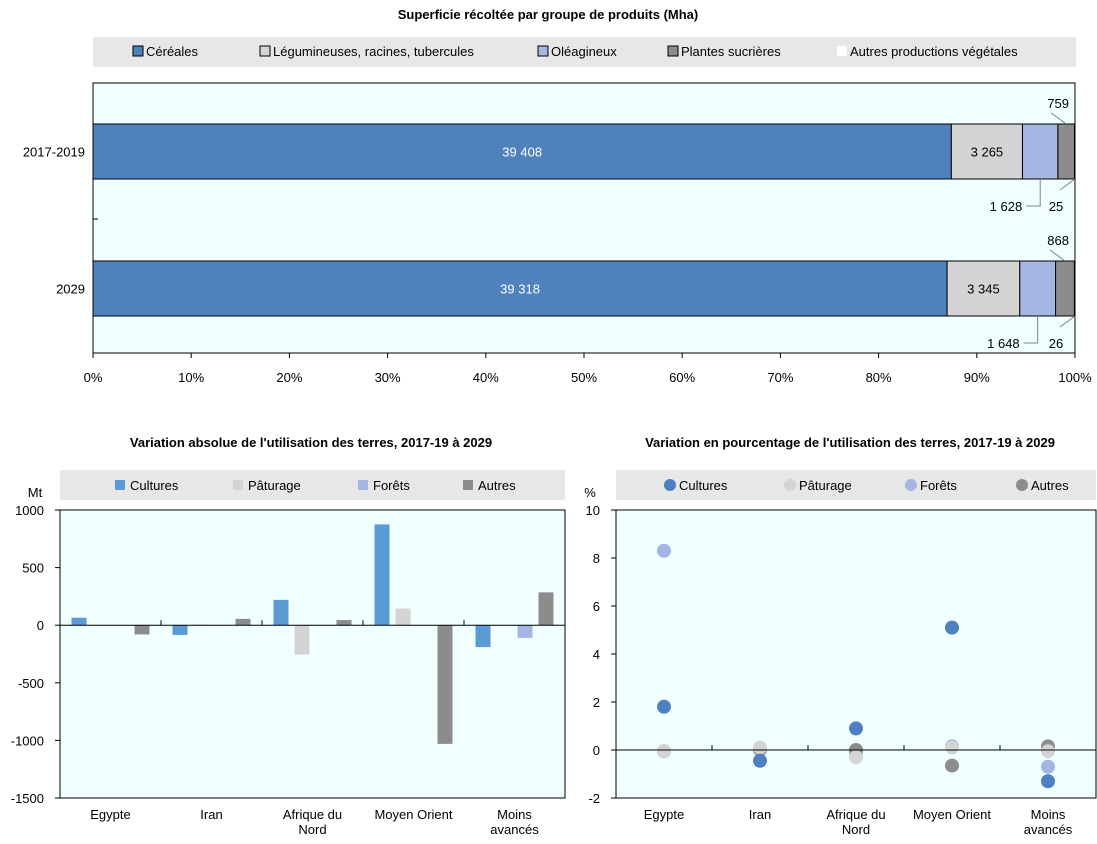  I want to click on y-tick-label: 6, so click(596, 606).